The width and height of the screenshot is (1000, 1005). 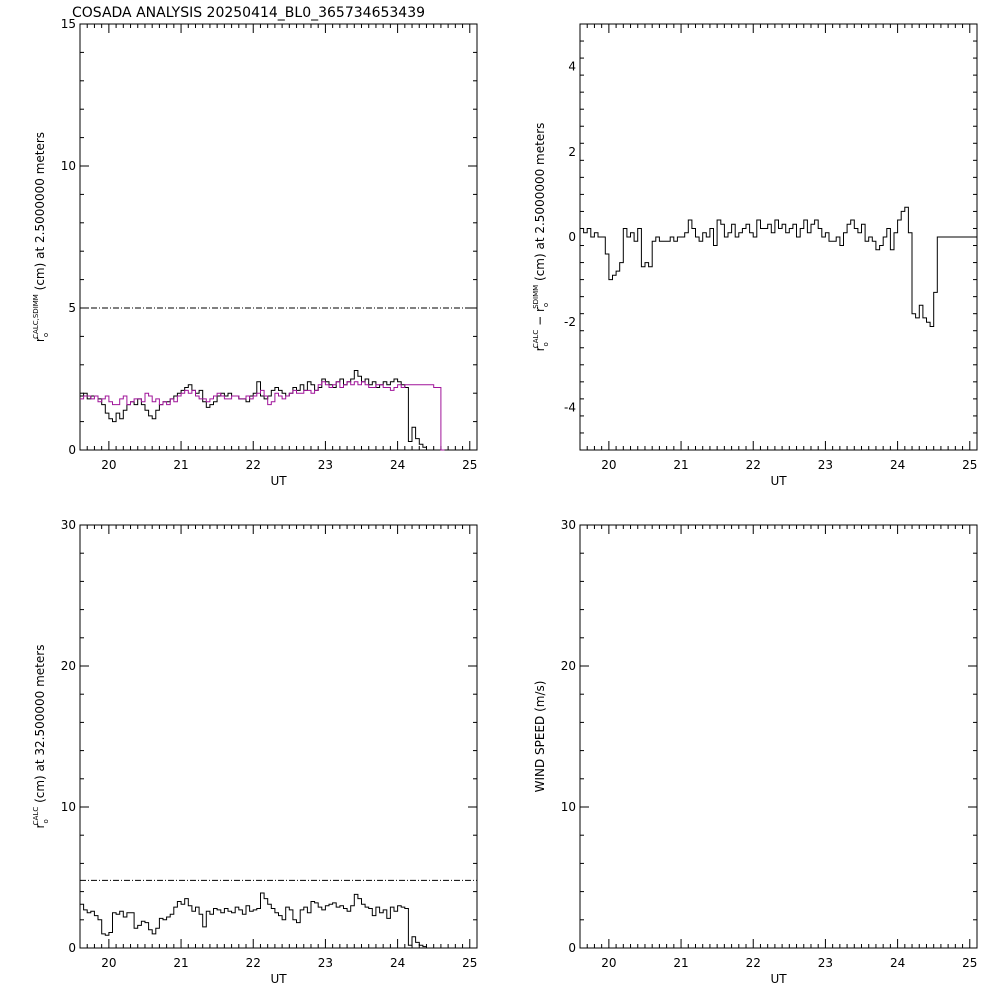 What do you see at coordinates (36, 316) in the screenshot?
I see `y-title-sup: CALC,SDIMM` at bounding box center [36, 316].